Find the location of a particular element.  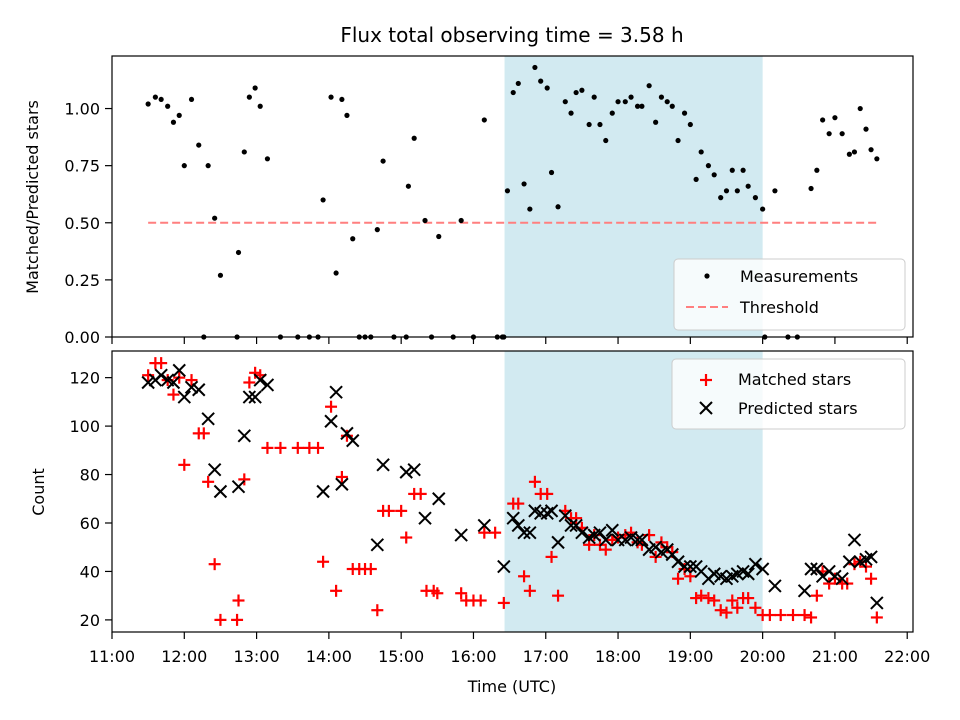

bottom-y-tick-label: 120 is located at coordinates (84, 378).